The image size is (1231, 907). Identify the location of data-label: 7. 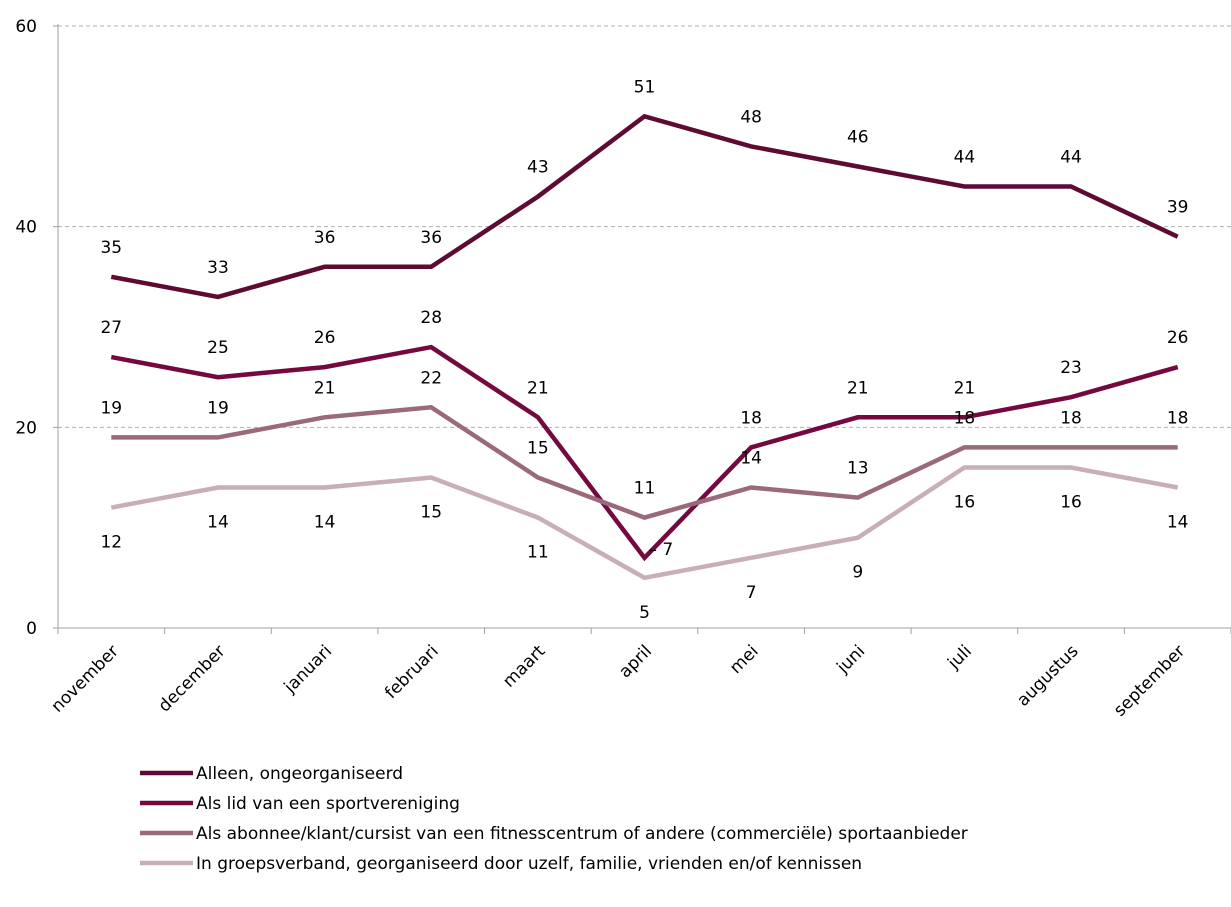
(751, 593).